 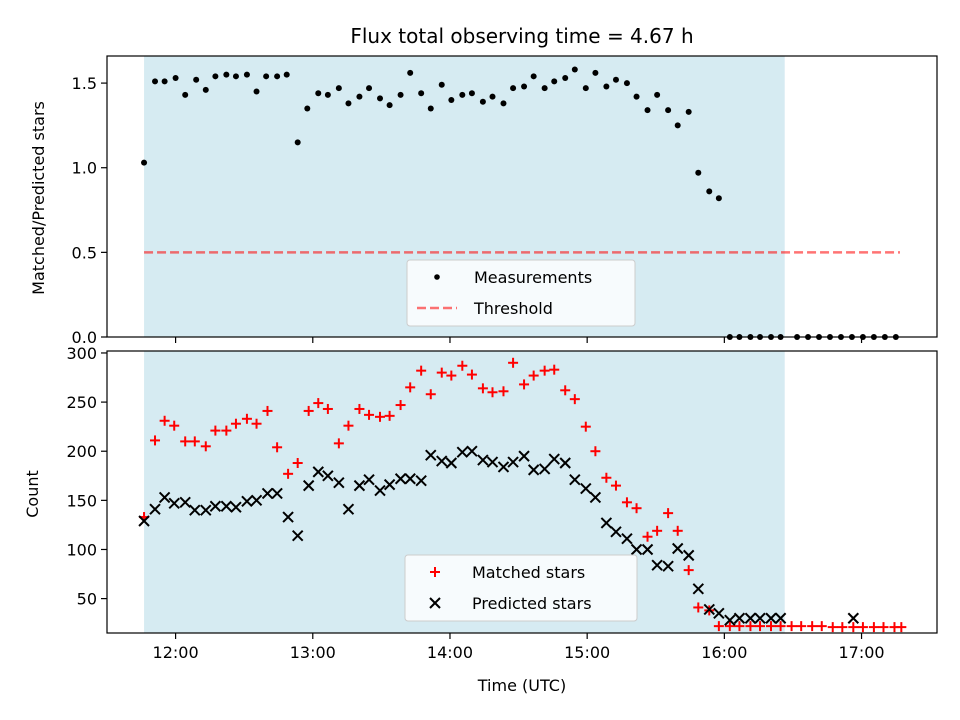 What do you see at coordinates (528, 572) in the screenshot?
I see `legend-entry-label: Matched stars` at bounding box center [528, 572].